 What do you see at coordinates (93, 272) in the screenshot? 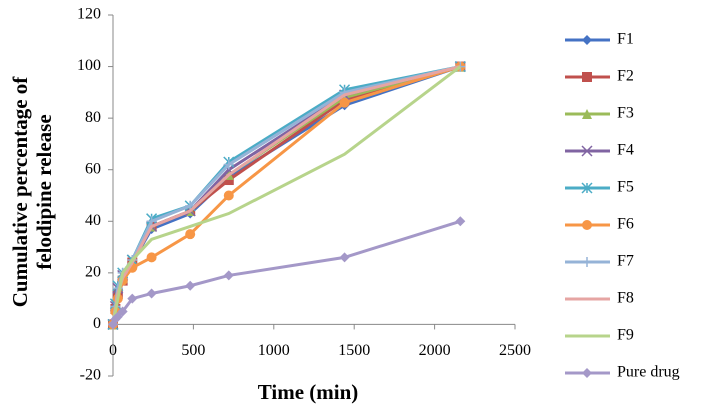
I see `y-tick-label: 20` at bounding box center [93, 272].